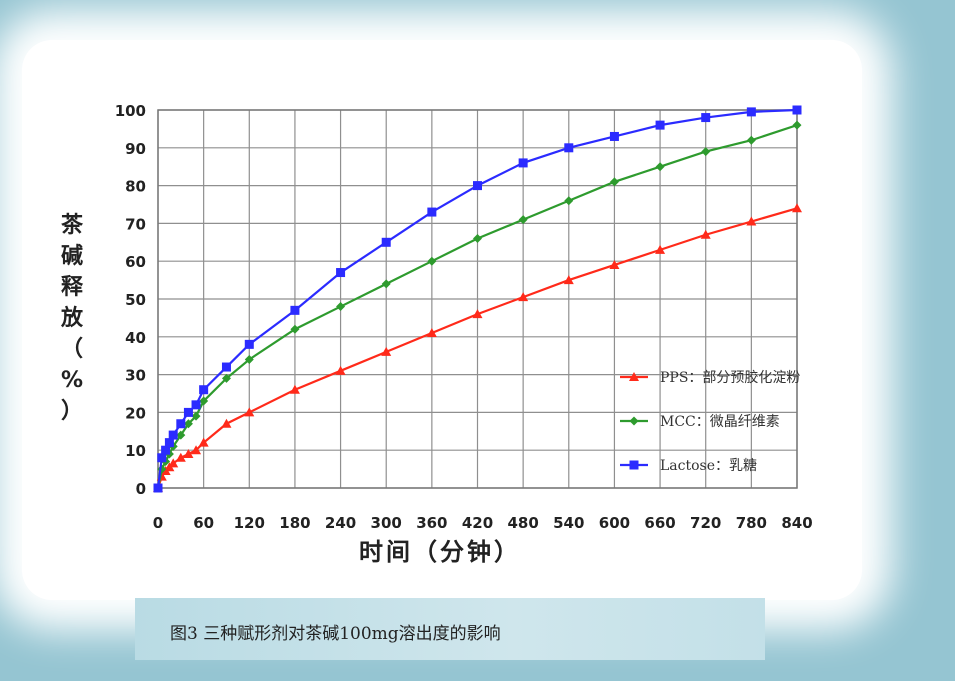 The width and height of the screenshot is (955, 681). What do you see at coordinates (294, 523) in the screenshot?
I see `x-tick-label: 180` at bounding box center [294, 523].